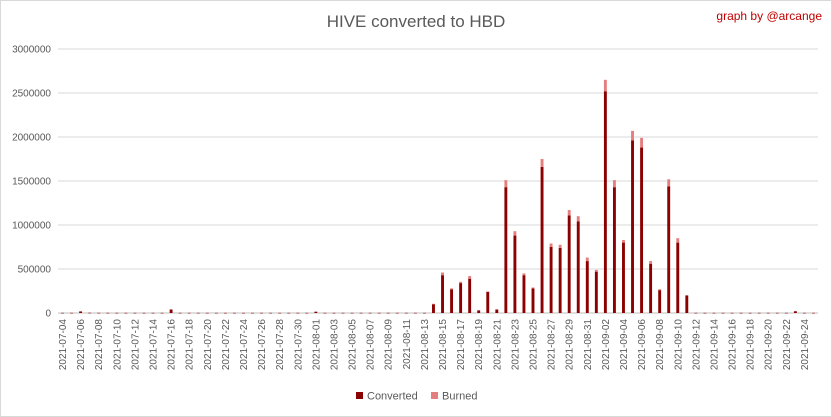 The height and width of the screenshot is (417, 832). What do you see at coordinates (31, 182) in the screenshot?
I see `y-tick-label: 1500000` at bounding box center [31, 182].